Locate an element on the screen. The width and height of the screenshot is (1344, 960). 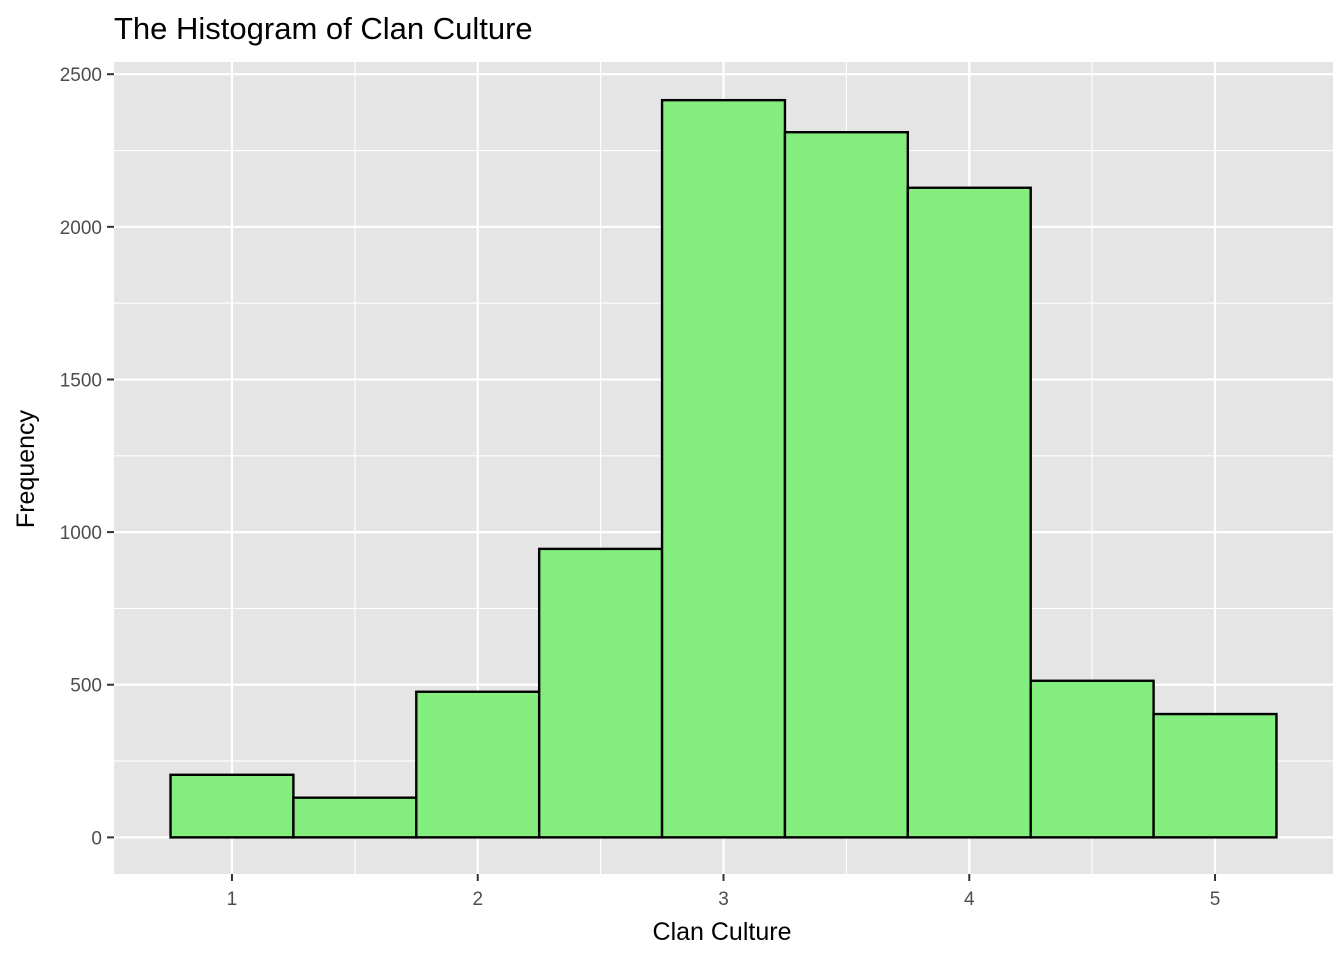
y-tick-label: 2500 is located at coordinates (81, 75).